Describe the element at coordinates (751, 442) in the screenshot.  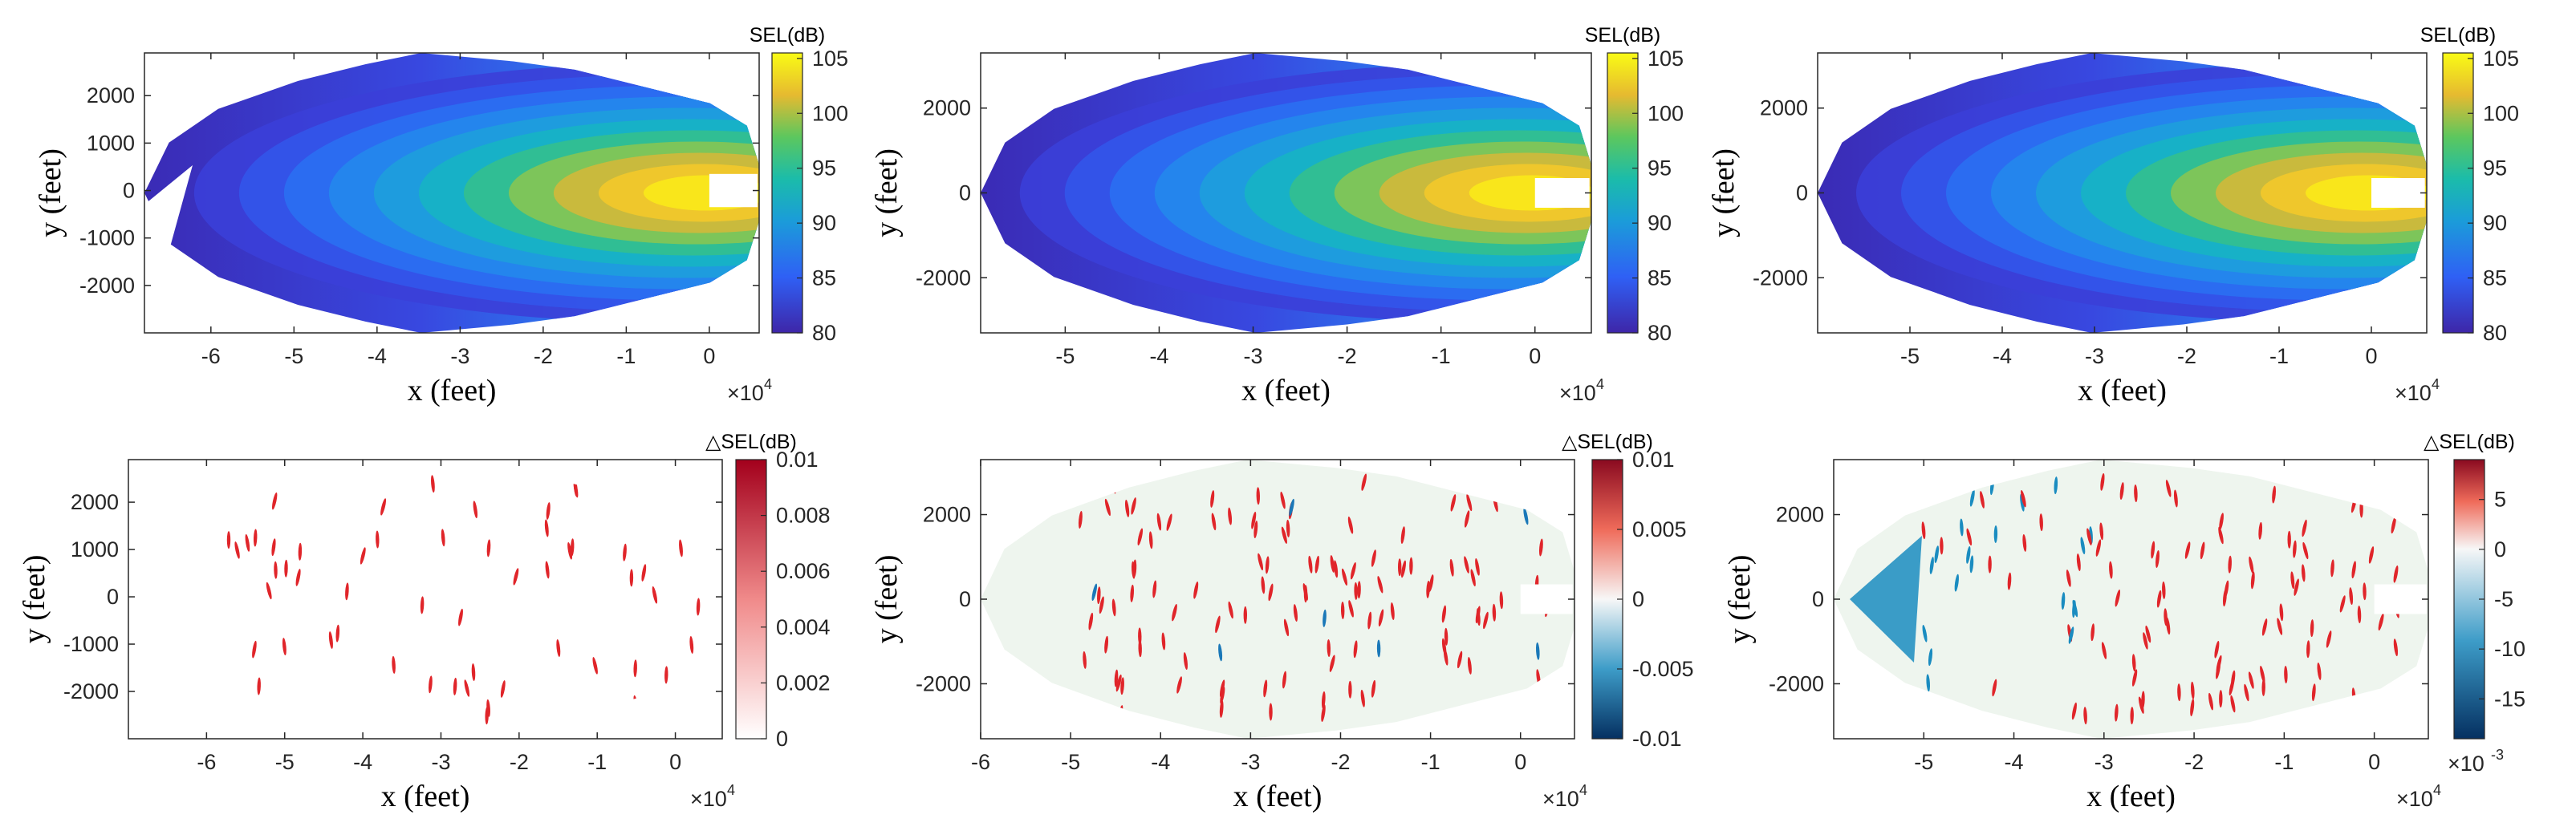
I see `colorbar-title: △SEL(dB)` at that location.